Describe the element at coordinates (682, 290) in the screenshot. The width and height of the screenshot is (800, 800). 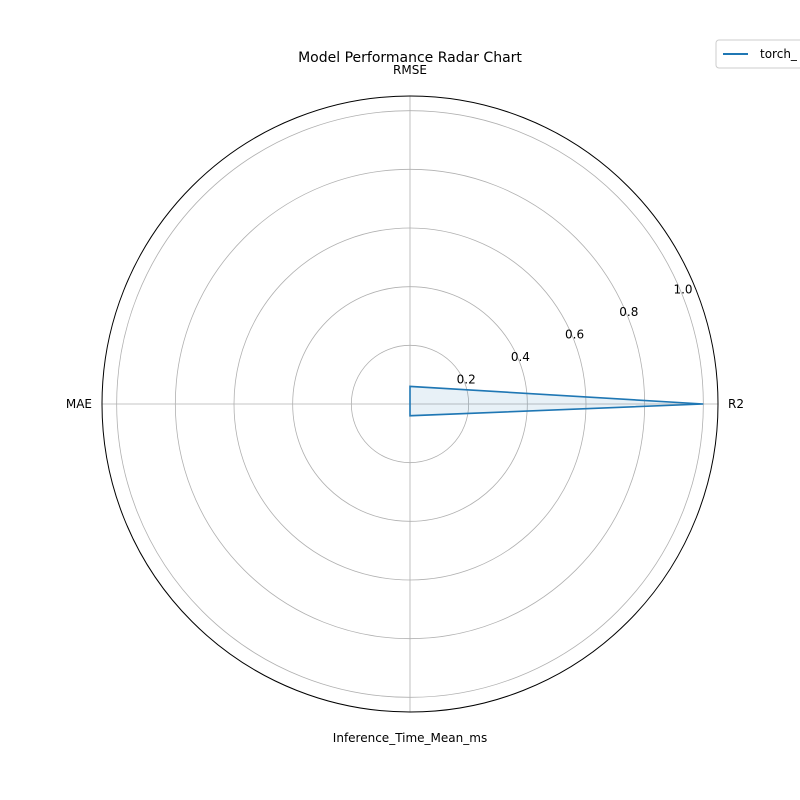
I see `tick-label-4: 1.0` at that location.